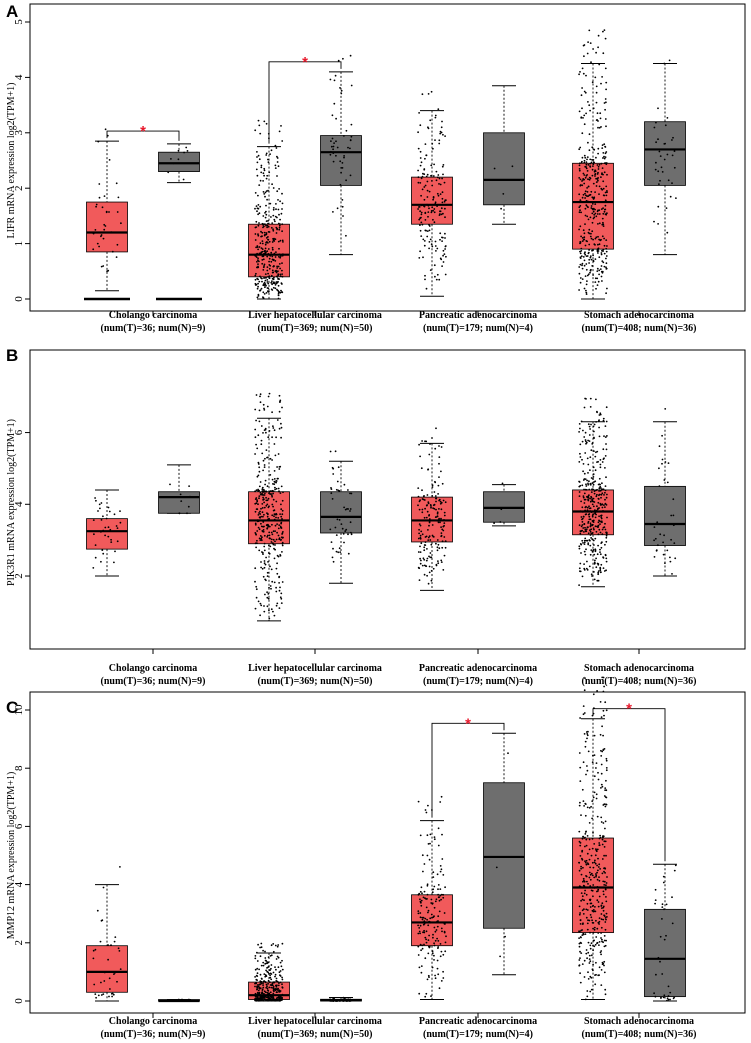 The width and height of the screenshot is (751, 1043). I want to click on y-axis-label: PIK3R1 mRNA expression log2(TPM+1), so click(11, 502).